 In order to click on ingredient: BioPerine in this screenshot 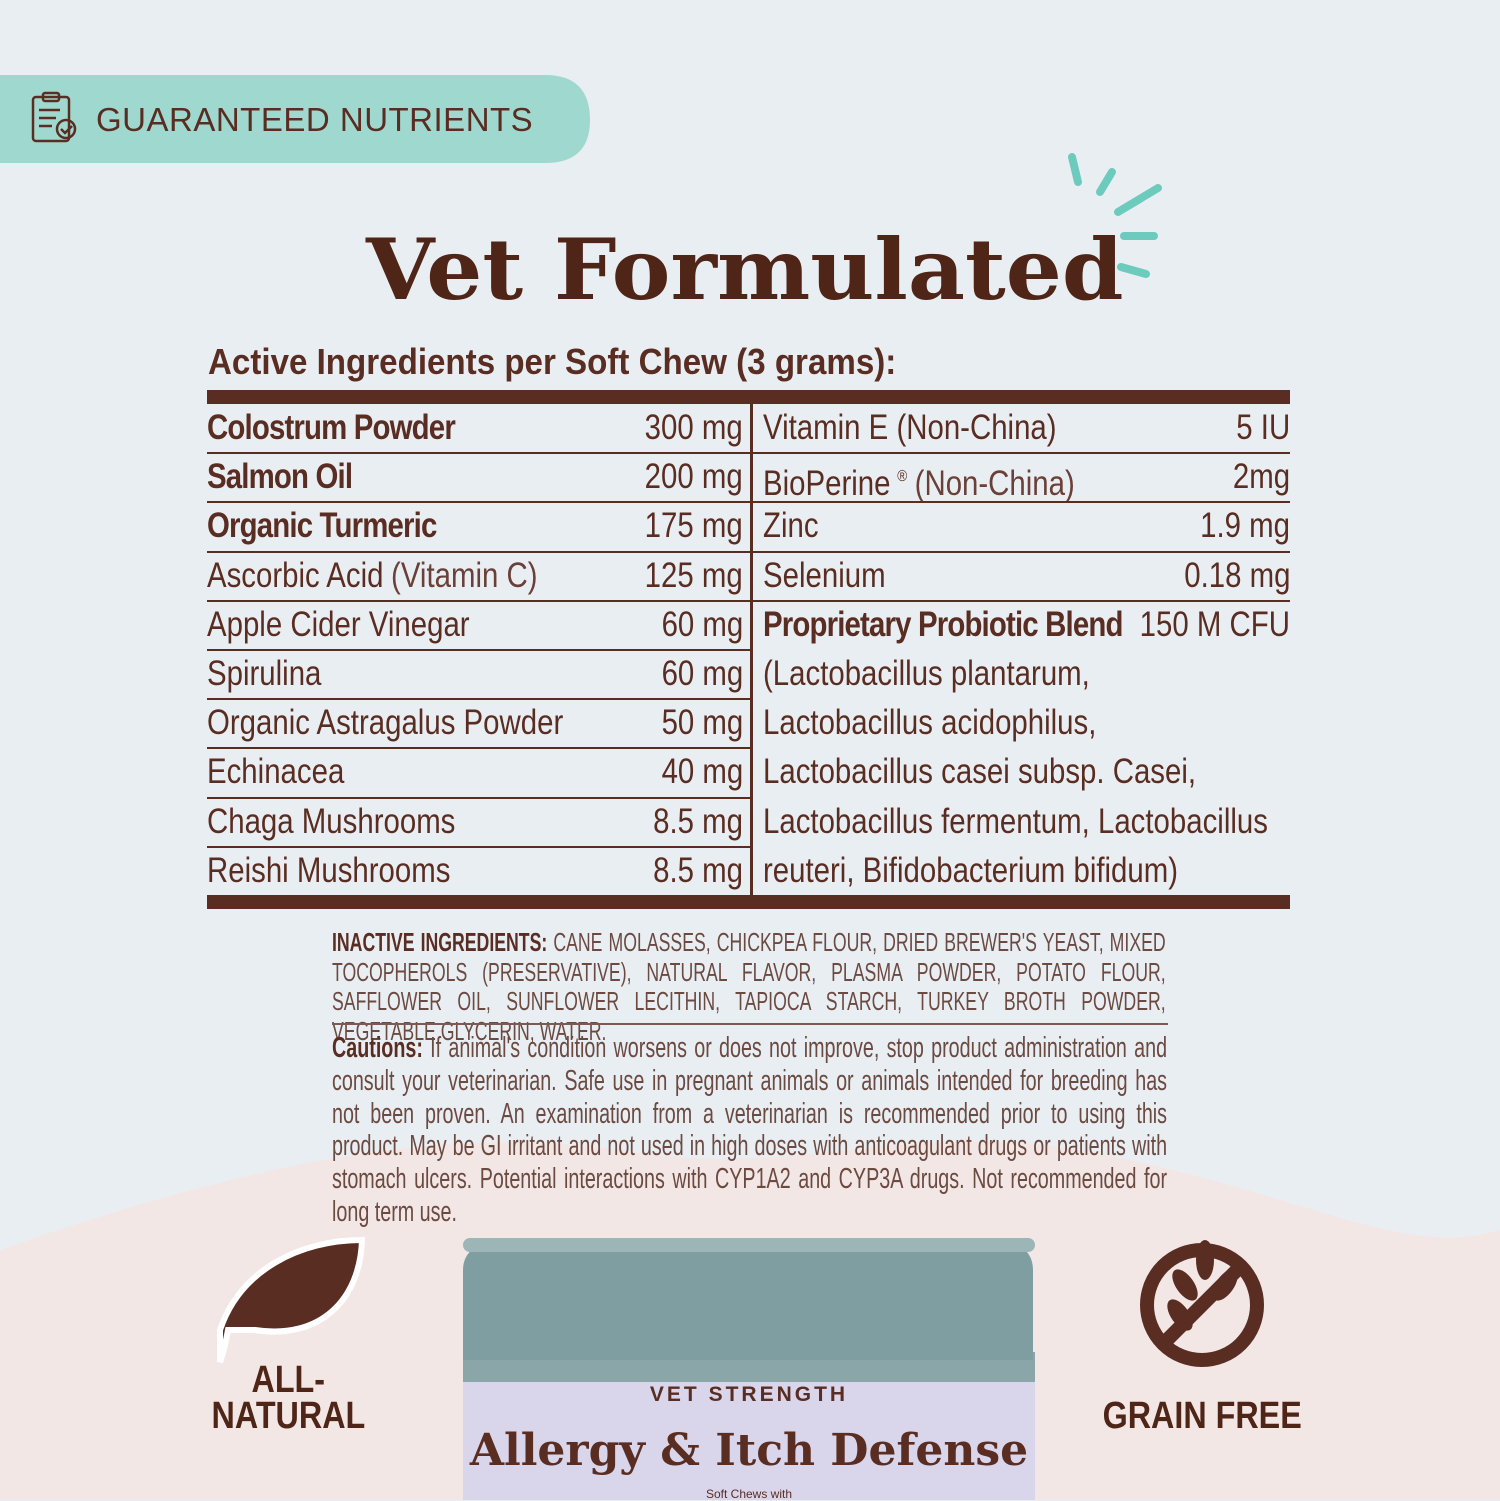, I will do `click(827, 484)`.